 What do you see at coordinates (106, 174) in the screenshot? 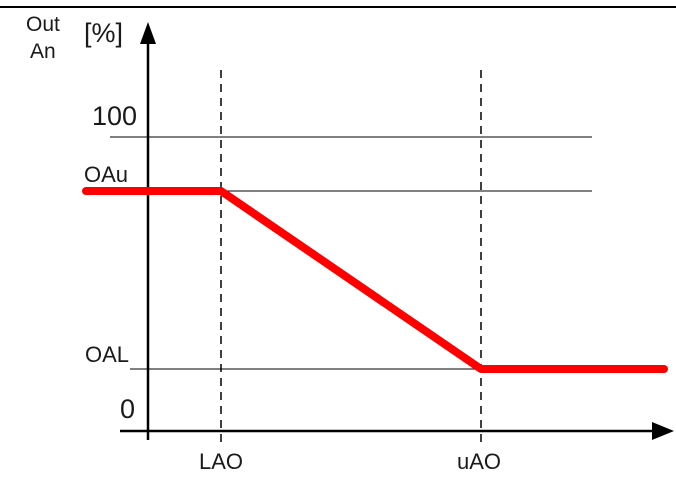
I see `y-label-oau: OAu` at bounding box center [106, 174].